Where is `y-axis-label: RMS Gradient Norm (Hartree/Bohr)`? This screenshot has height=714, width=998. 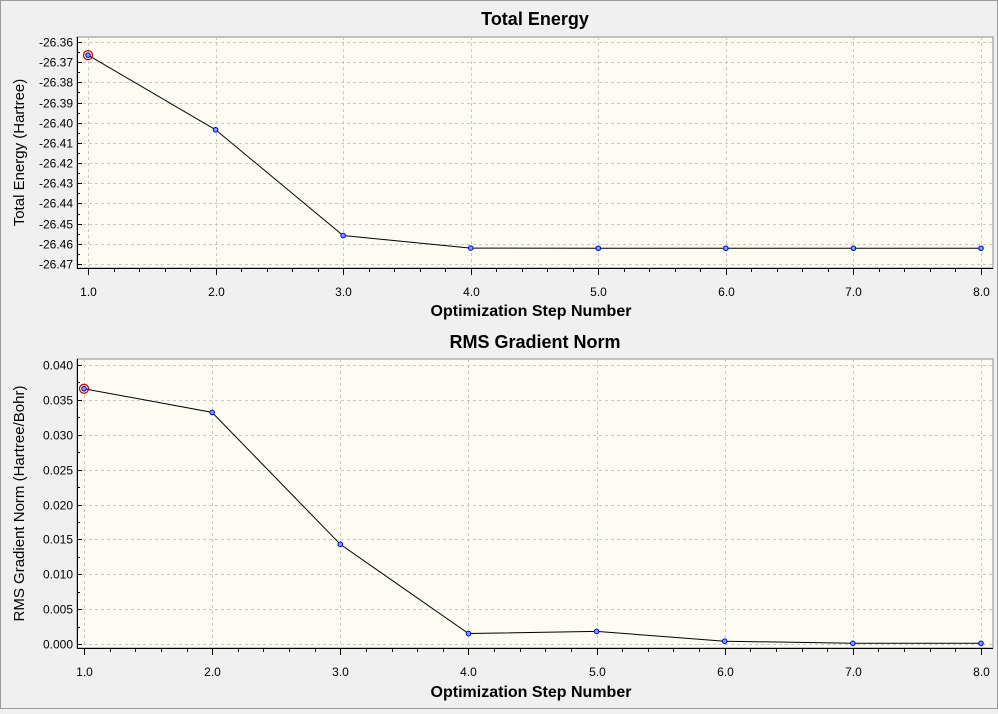 y-axis-label: RMS Gradient Norm (Hartree/Bohr) is located at coordinates (19, 504).